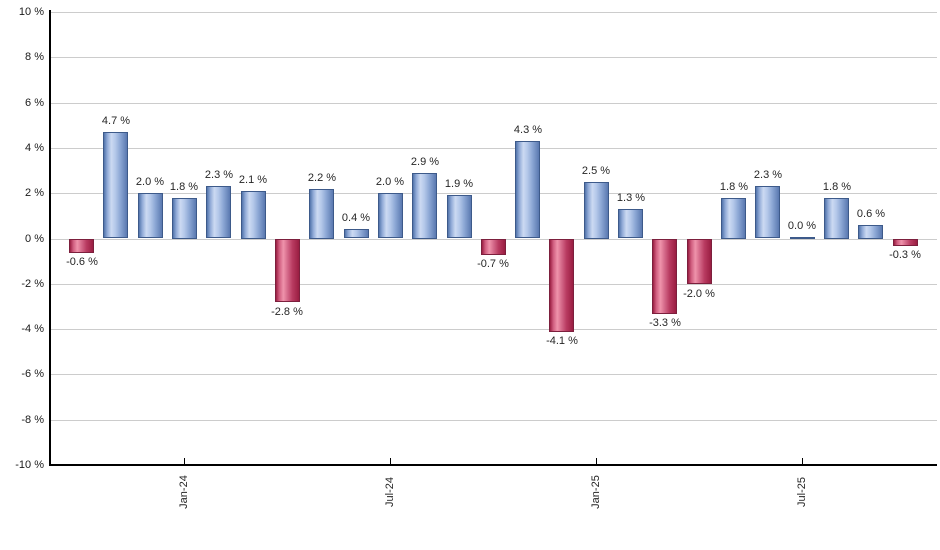 The width and height of the screenshot is (940, 550). I want to click on y-axis-tick-label: 2 %, so click(34, 193).